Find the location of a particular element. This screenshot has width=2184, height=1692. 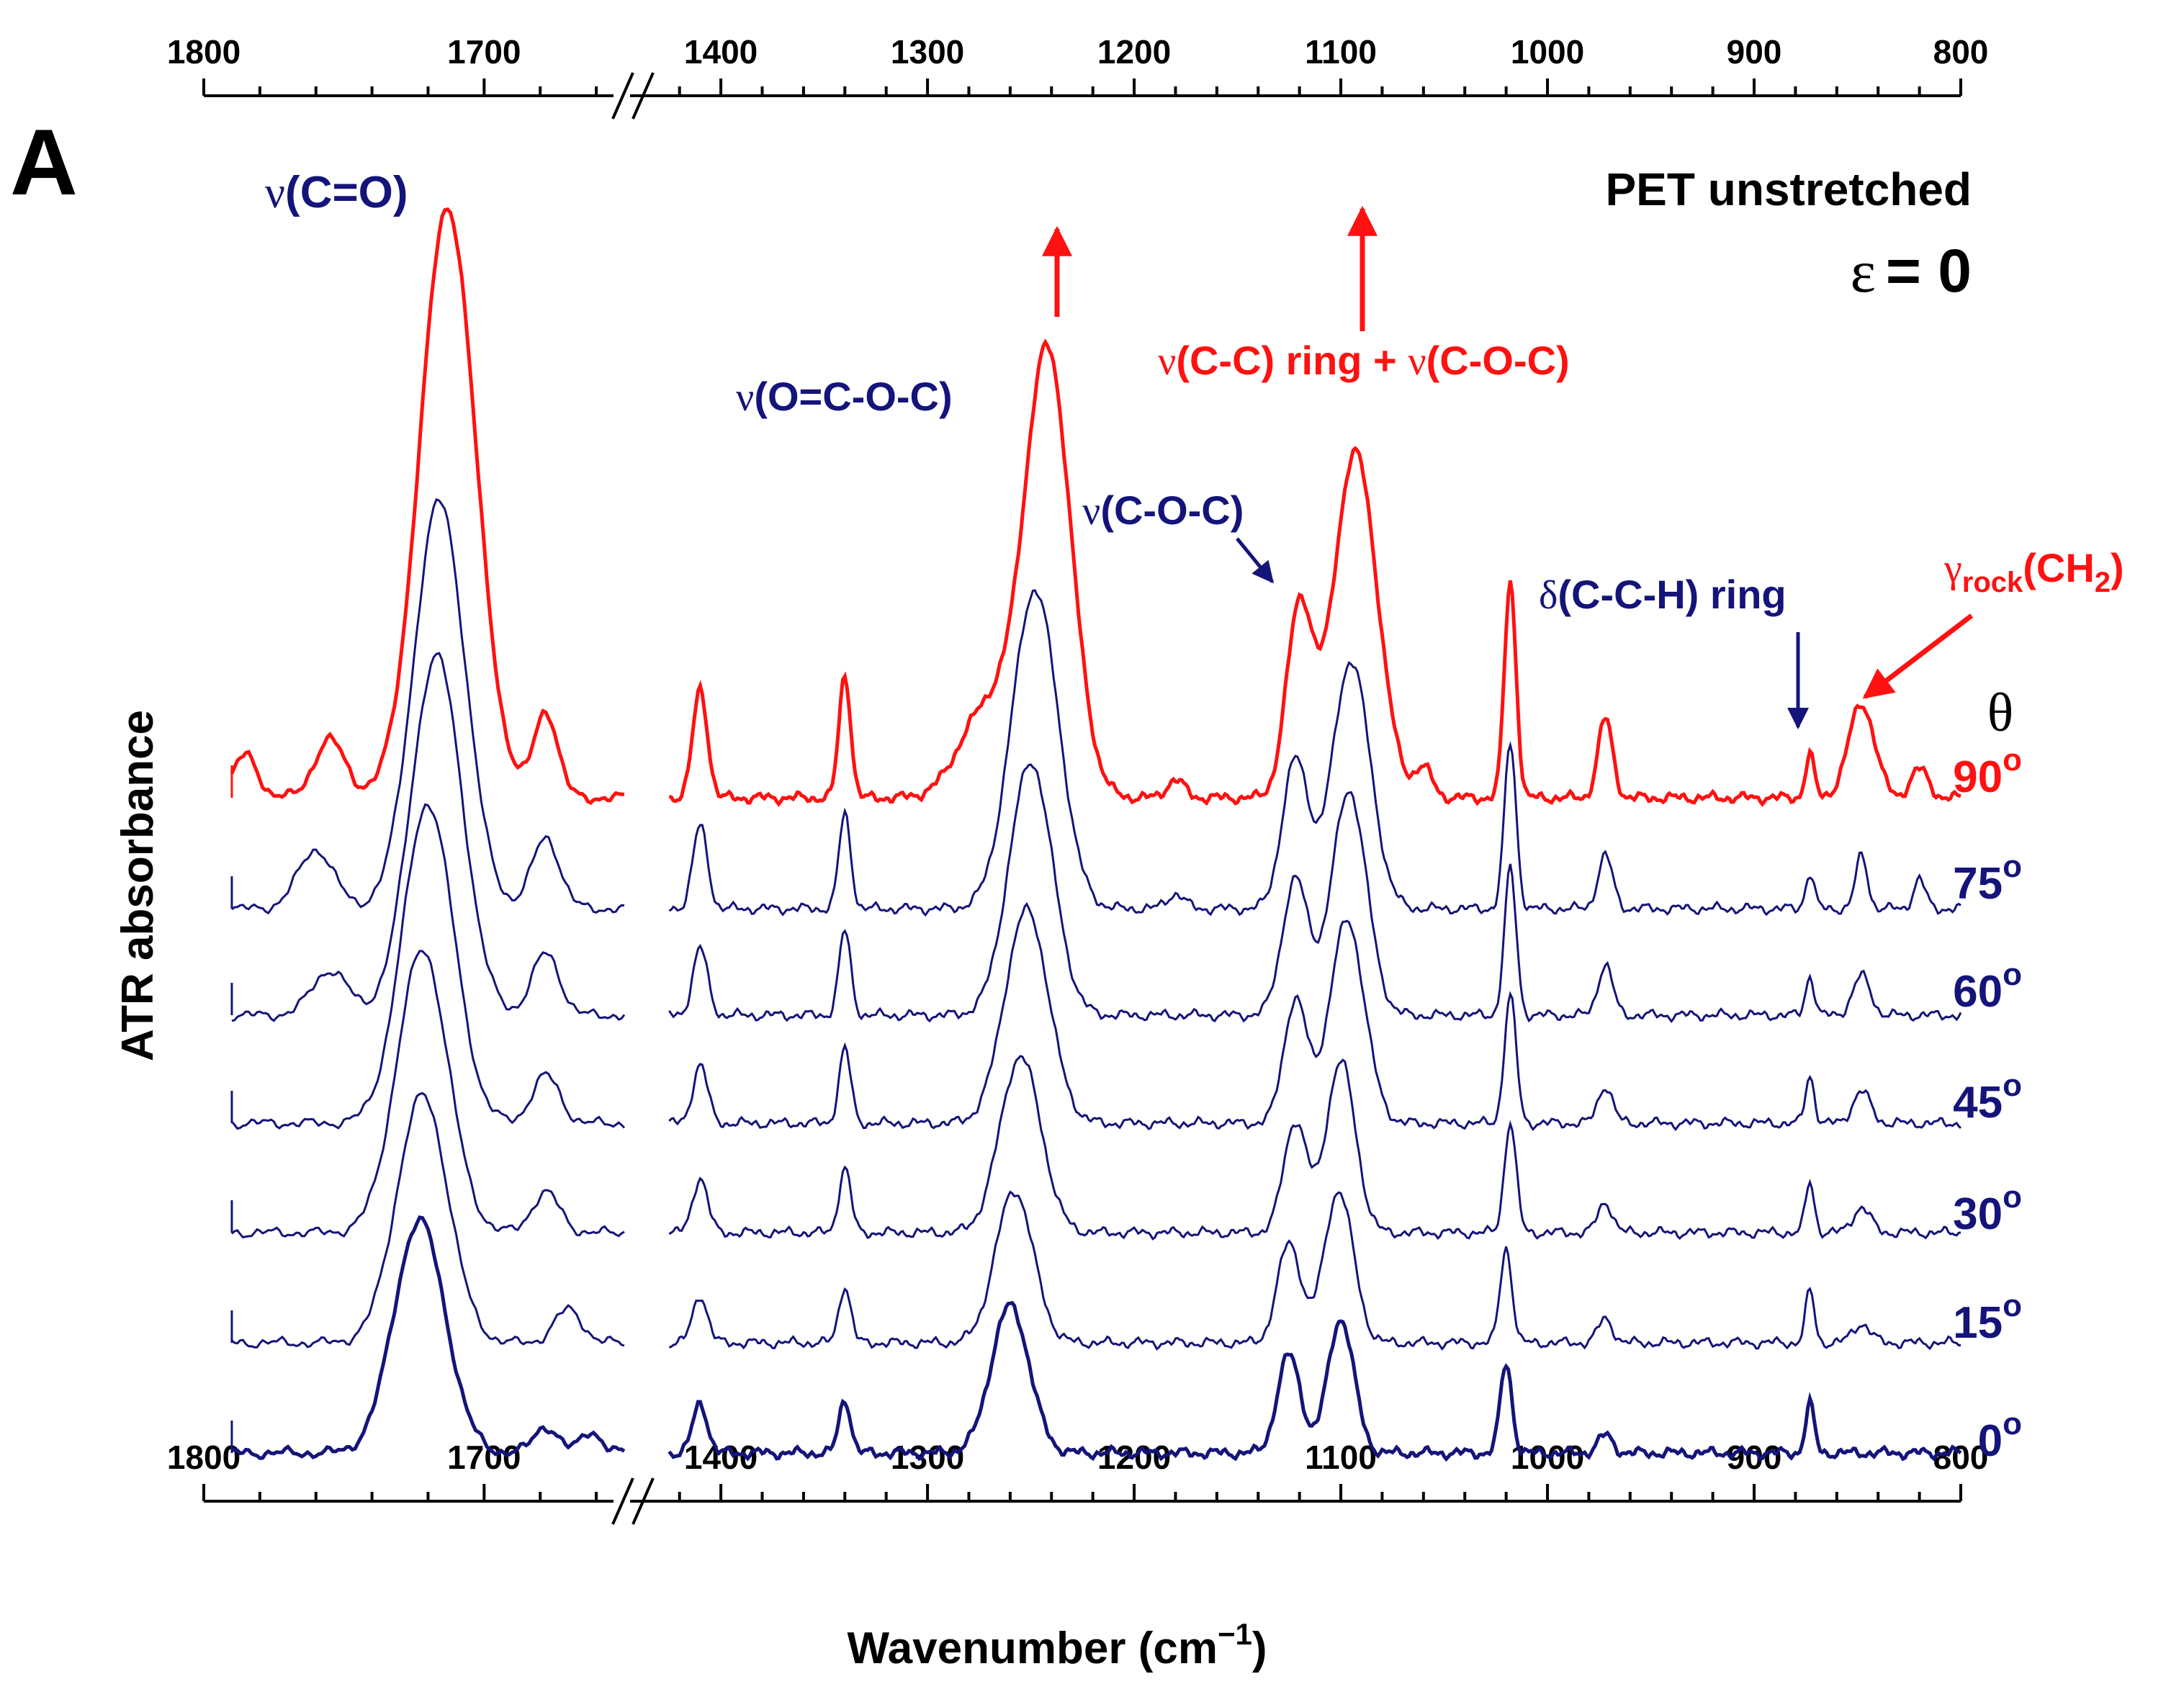

series-line-60-seg1 is located at coordinates (428, 837).